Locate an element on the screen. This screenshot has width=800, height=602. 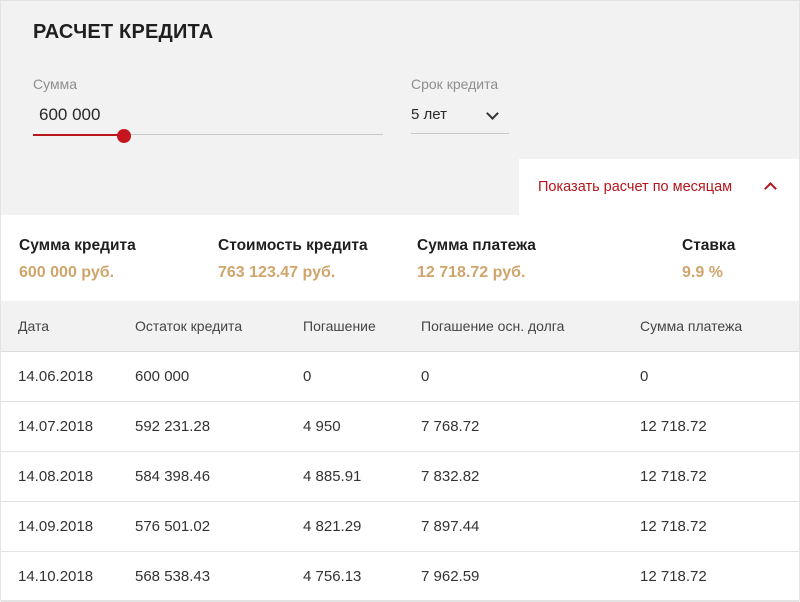
cell-repayment: 4 756.13 is located at coordinates (362, 576).